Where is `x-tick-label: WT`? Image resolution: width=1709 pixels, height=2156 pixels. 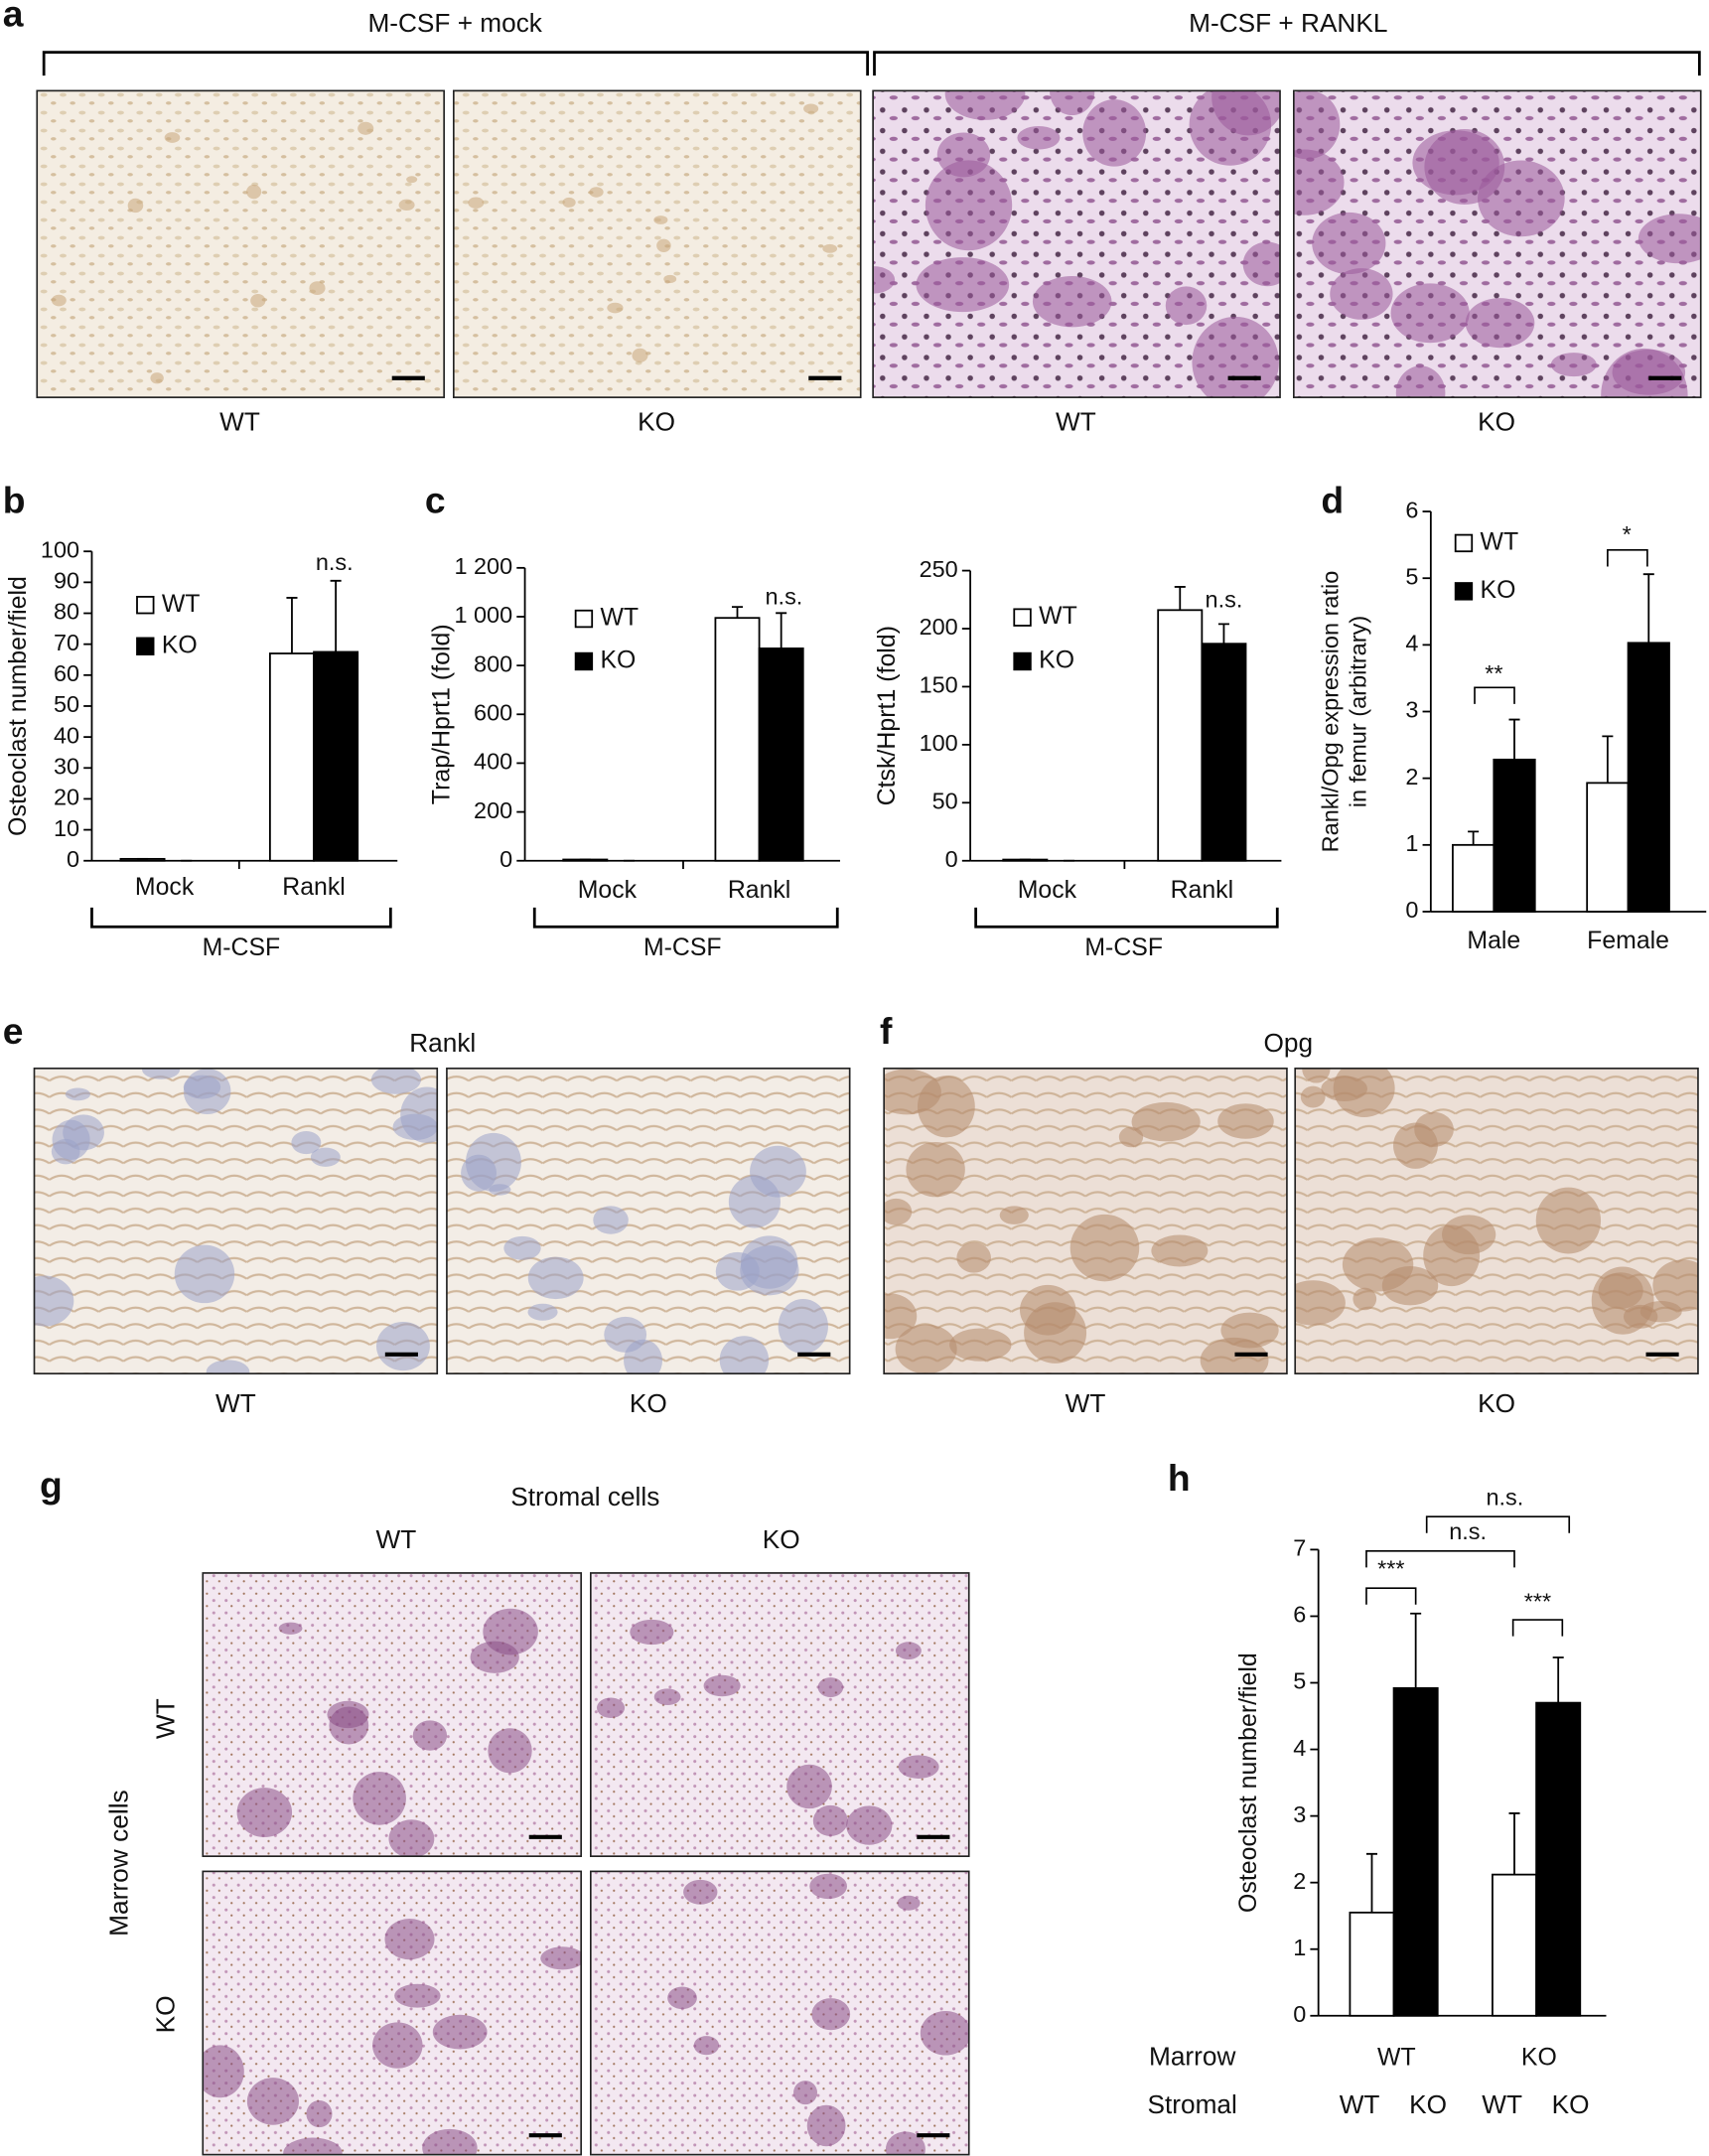 x-tick-label: WT is located at coordinates (1397, 2057).